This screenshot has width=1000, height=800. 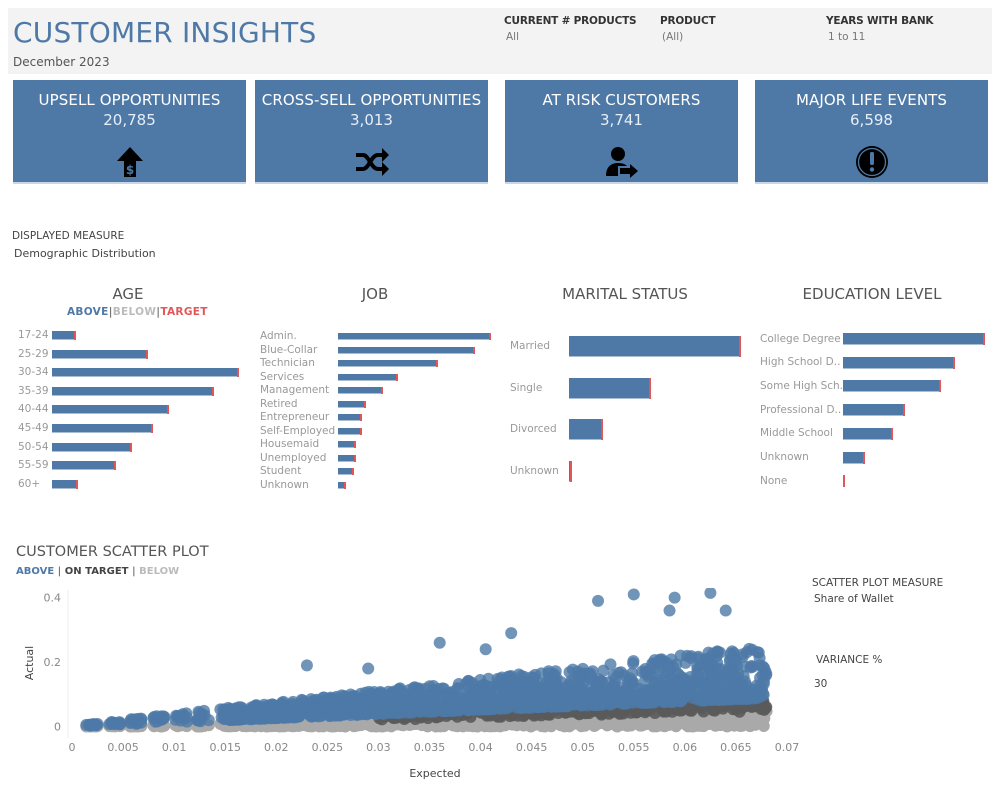 I want to click on scatter-measure-control: SCATTER PLOT MEASURE Share of Wallet, so click(x=877, y=591).